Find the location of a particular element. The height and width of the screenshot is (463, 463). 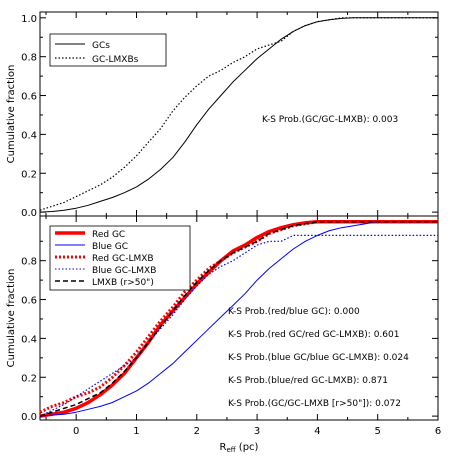

legend-label-red-gc: Red GC is located at coordinates (108, 235).